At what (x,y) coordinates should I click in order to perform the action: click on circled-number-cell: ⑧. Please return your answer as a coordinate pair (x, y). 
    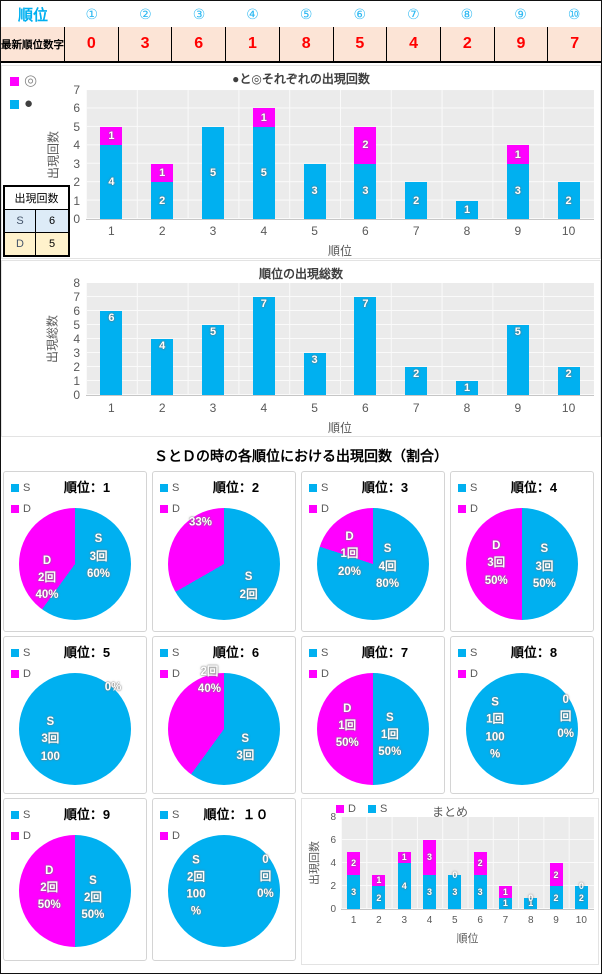
    Looking at the image, I should click on (467, 13).